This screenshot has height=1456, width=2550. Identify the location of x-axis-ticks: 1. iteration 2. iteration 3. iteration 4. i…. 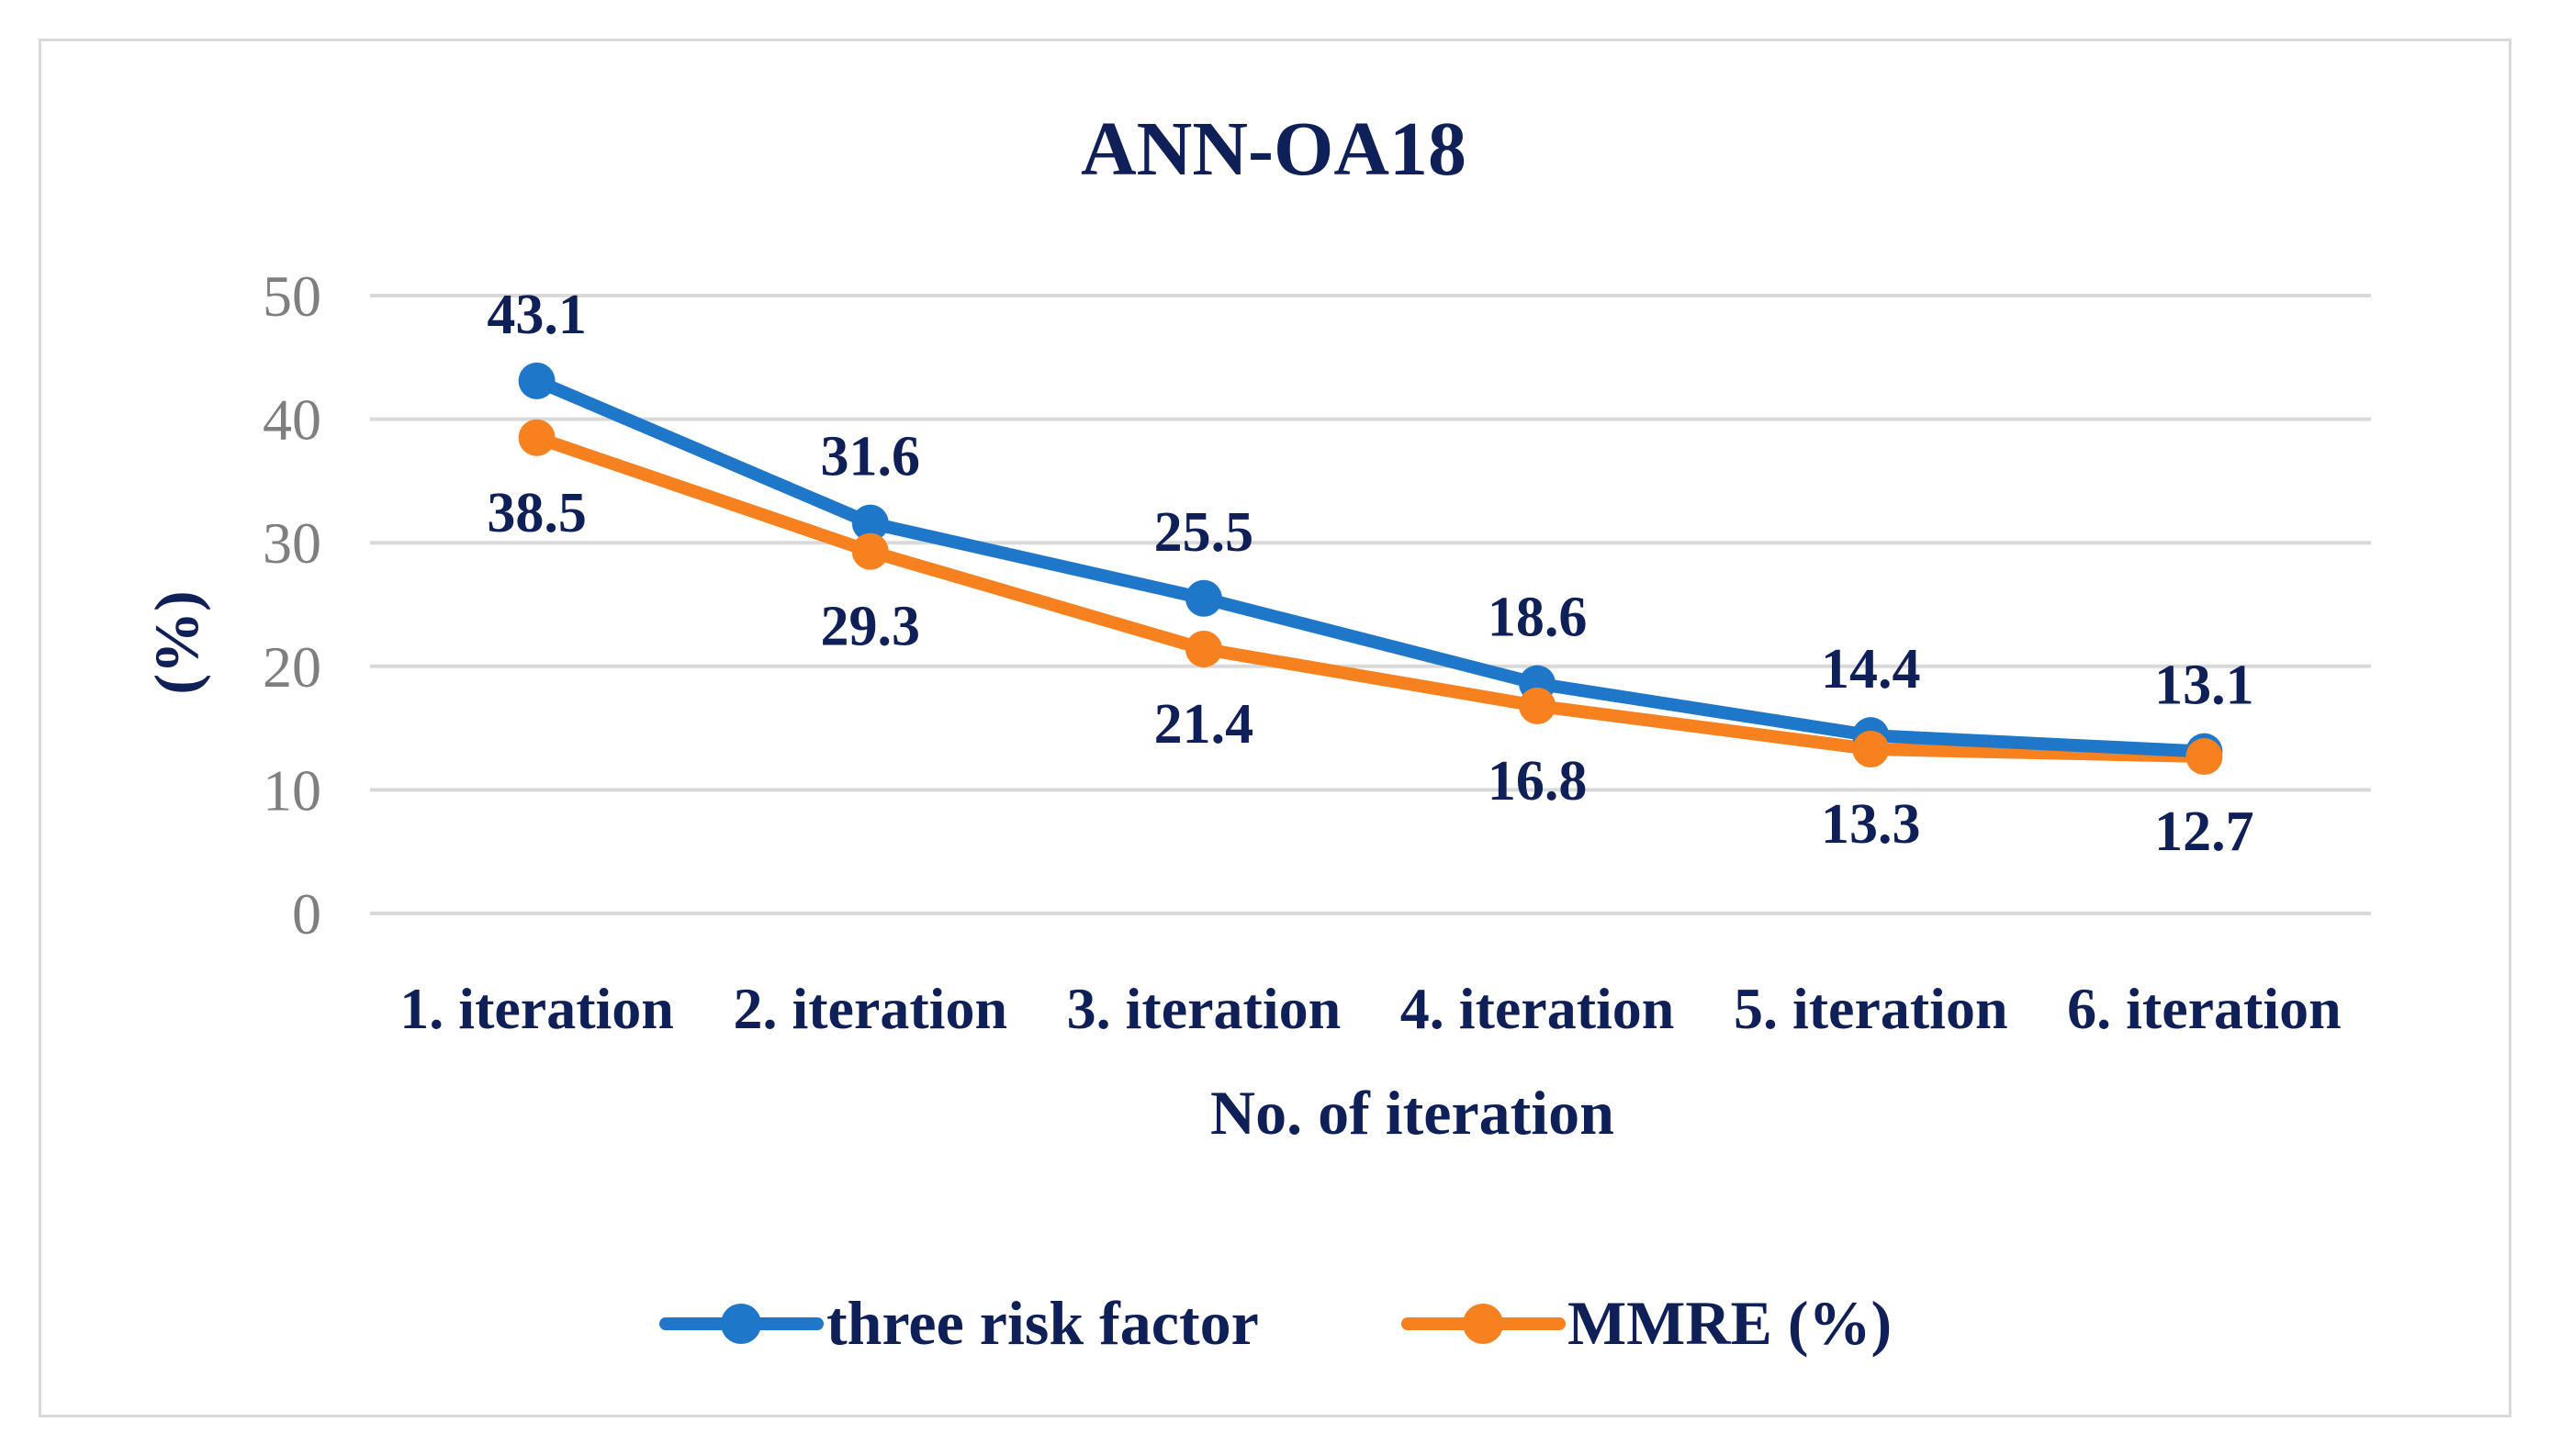
(1370, 1008).